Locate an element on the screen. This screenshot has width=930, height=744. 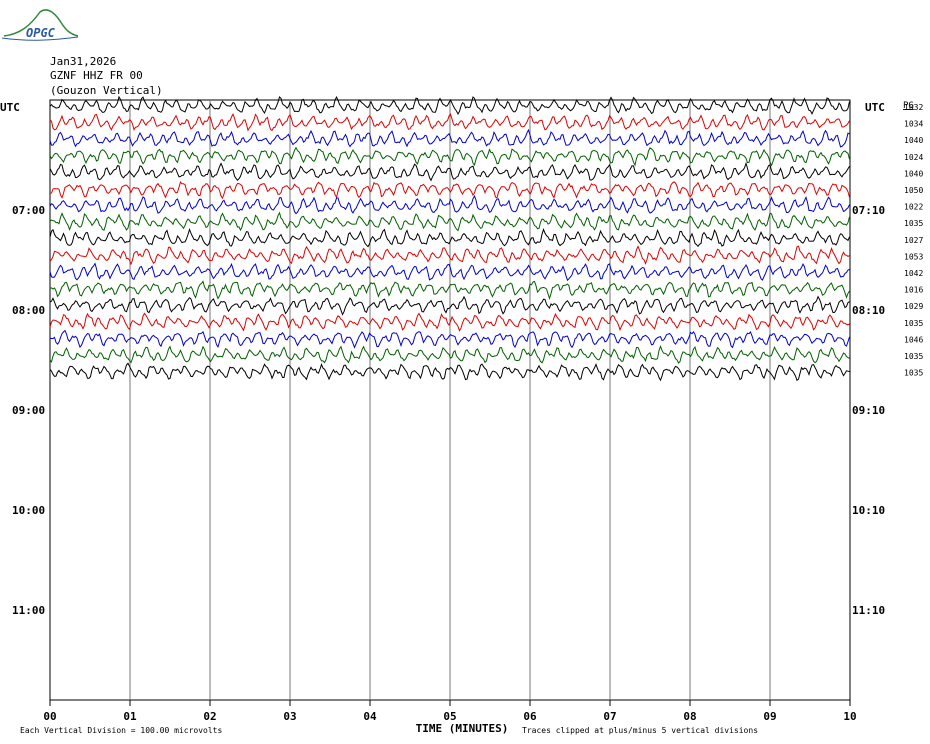
right-hour-label: 09:10 is located at coordinates (868, 410).